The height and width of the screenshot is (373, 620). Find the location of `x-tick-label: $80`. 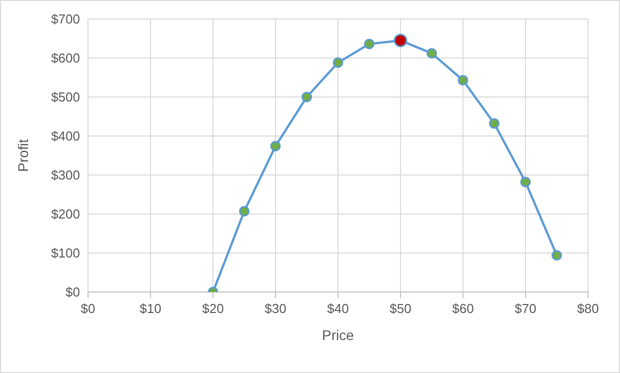

x-tick-label: $80 is located at coordinates (588, 308).